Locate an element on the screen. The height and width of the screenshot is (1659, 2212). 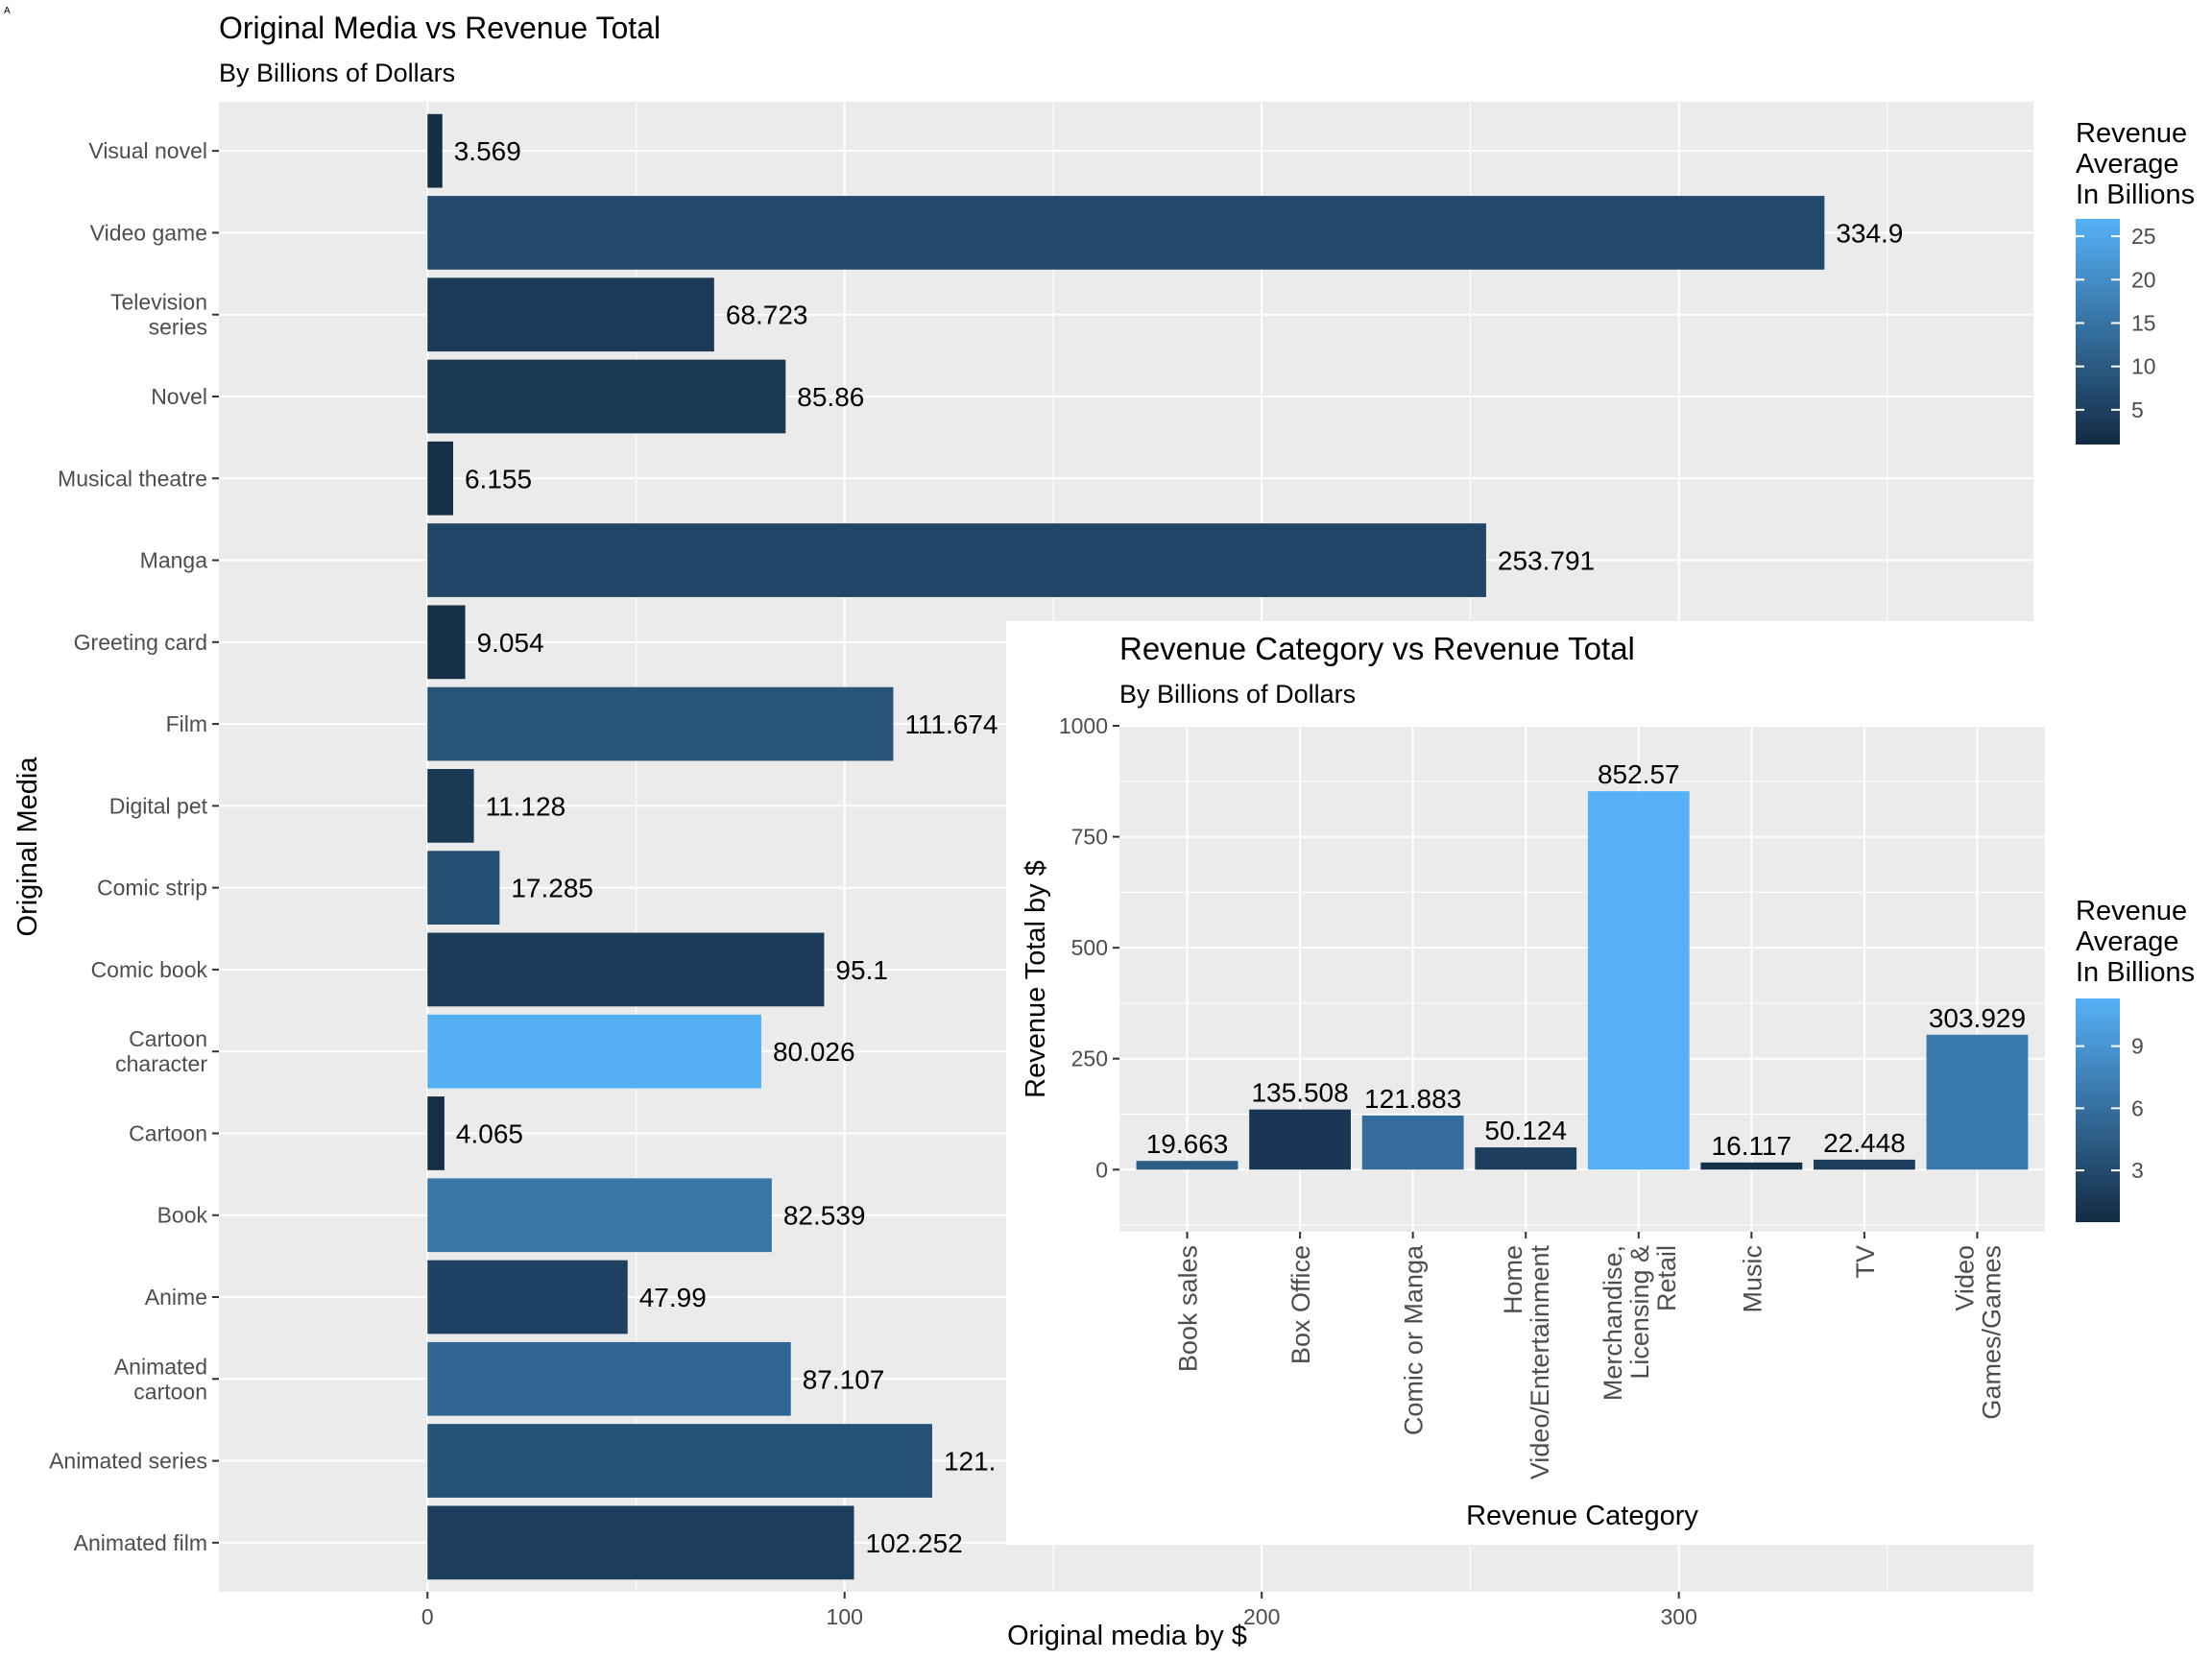
data-label: 6.155 is located at coordinates (498, 478).